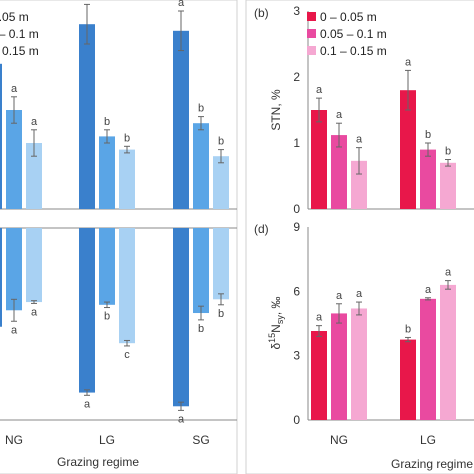  I want to click on x-tick-label-d-NG: NG, so click(339, 440).